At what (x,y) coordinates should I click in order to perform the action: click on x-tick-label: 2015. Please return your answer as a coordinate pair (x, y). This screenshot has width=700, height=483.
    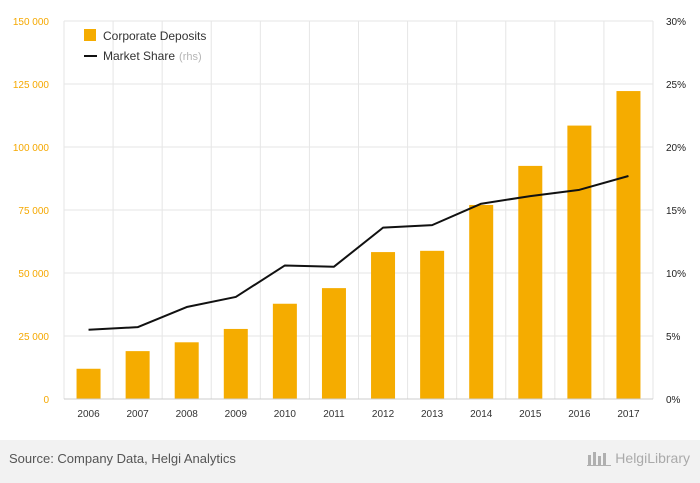
    Looking at the image, I should click on (530, 414).